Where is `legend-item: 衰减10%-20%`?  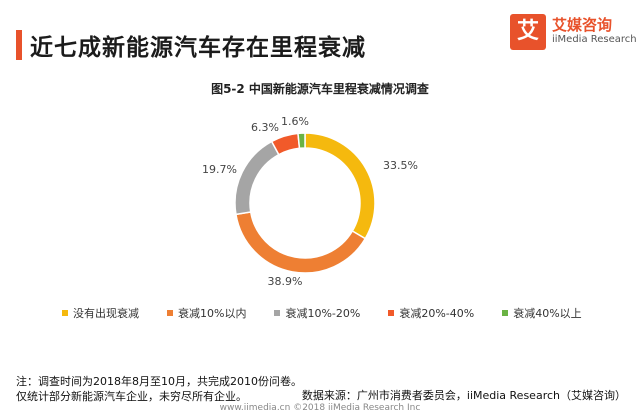
legend-item: 衰减10%-20% is located at coordinates (317, 313).